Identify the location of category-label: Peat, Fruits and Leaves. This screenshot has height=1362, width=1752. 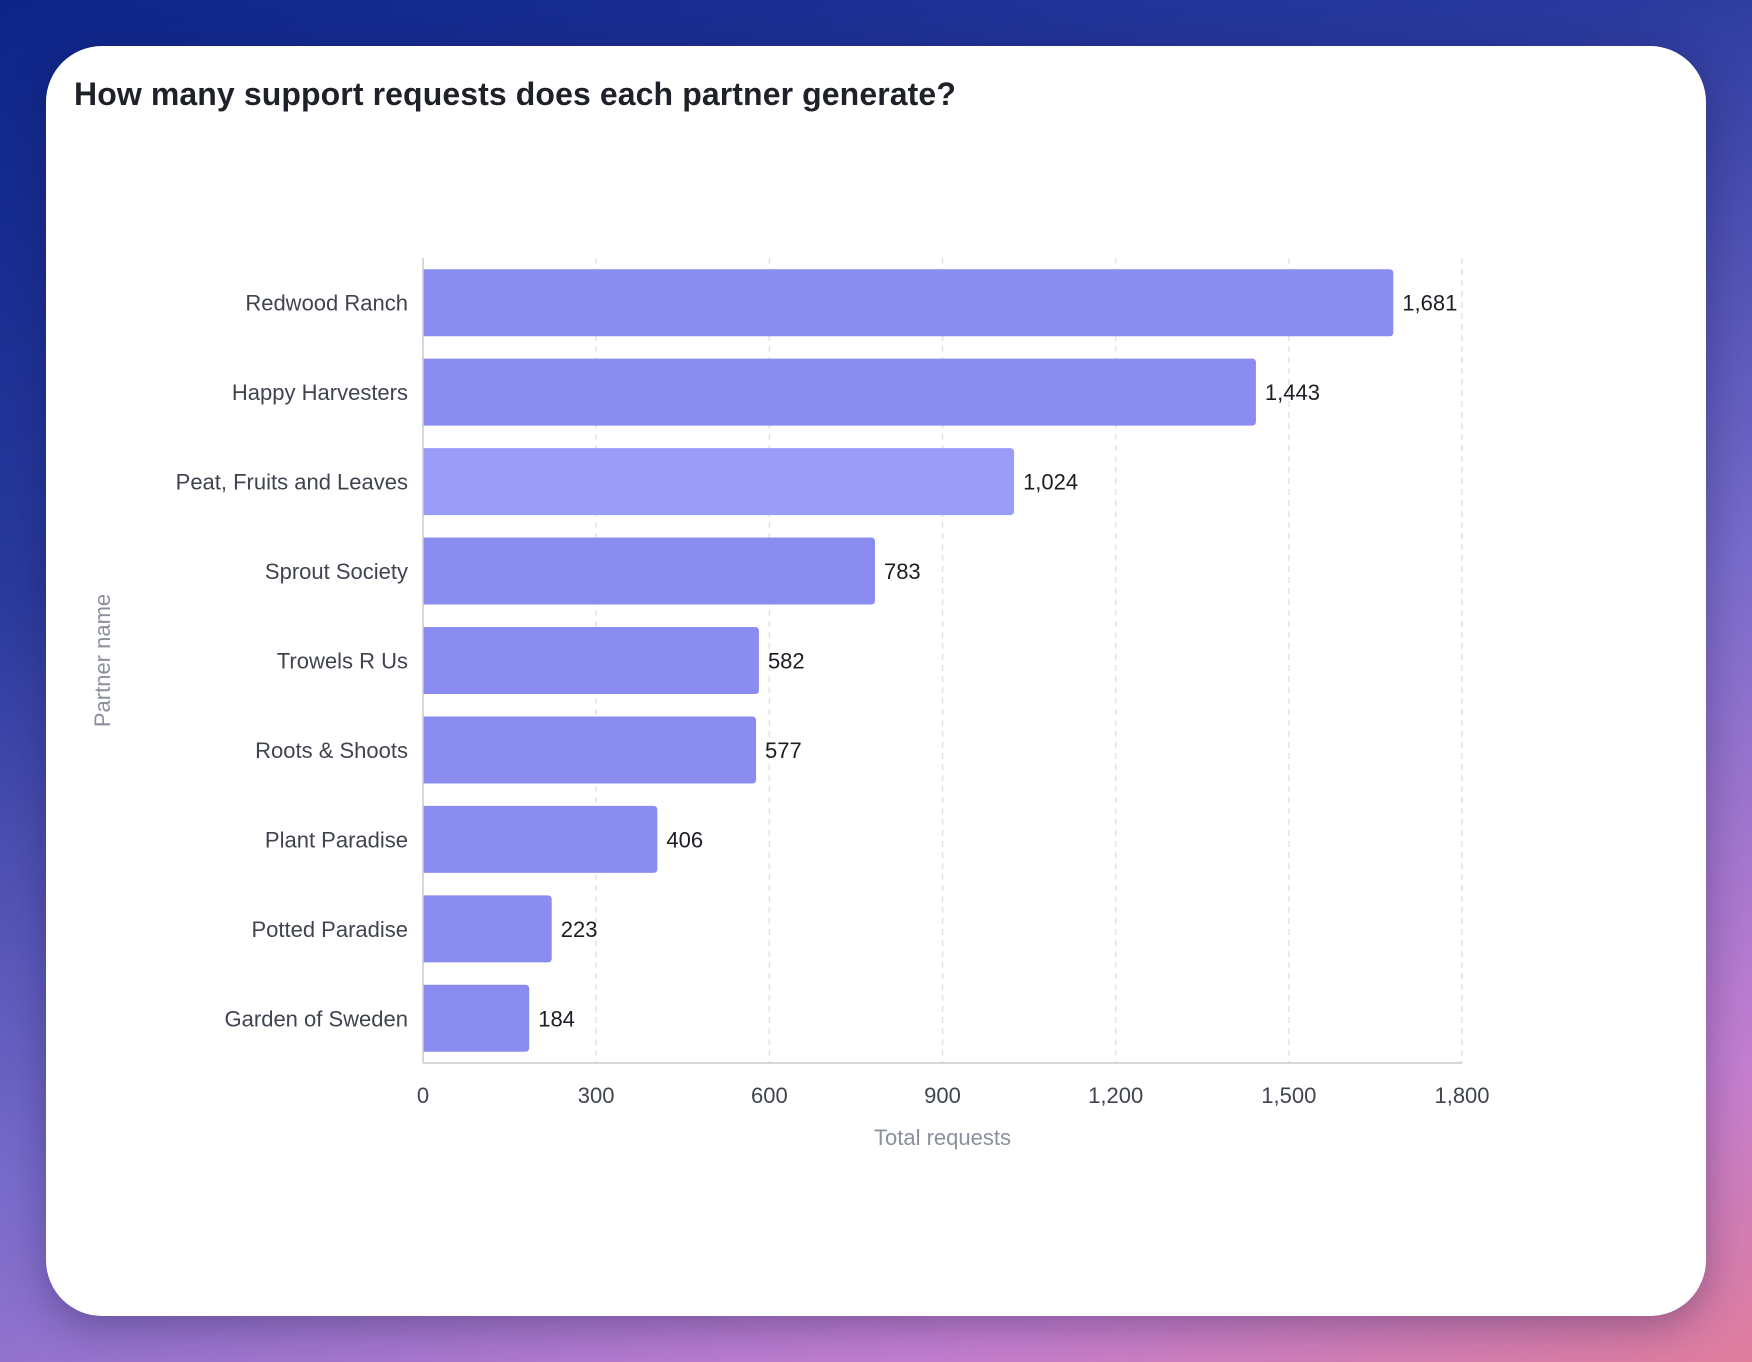
(292, 482).